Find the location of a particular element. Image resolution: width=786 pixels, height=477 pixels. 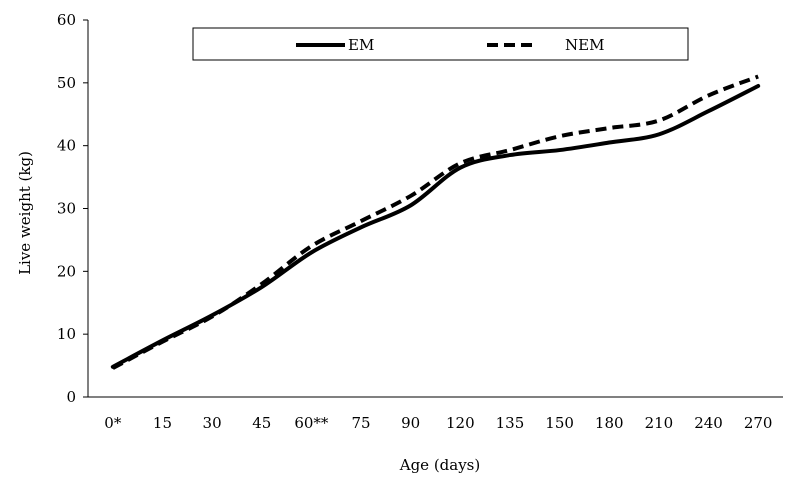

y-axis: 0 10 20 30 40 50 60 is located at coordinates (73, 208).